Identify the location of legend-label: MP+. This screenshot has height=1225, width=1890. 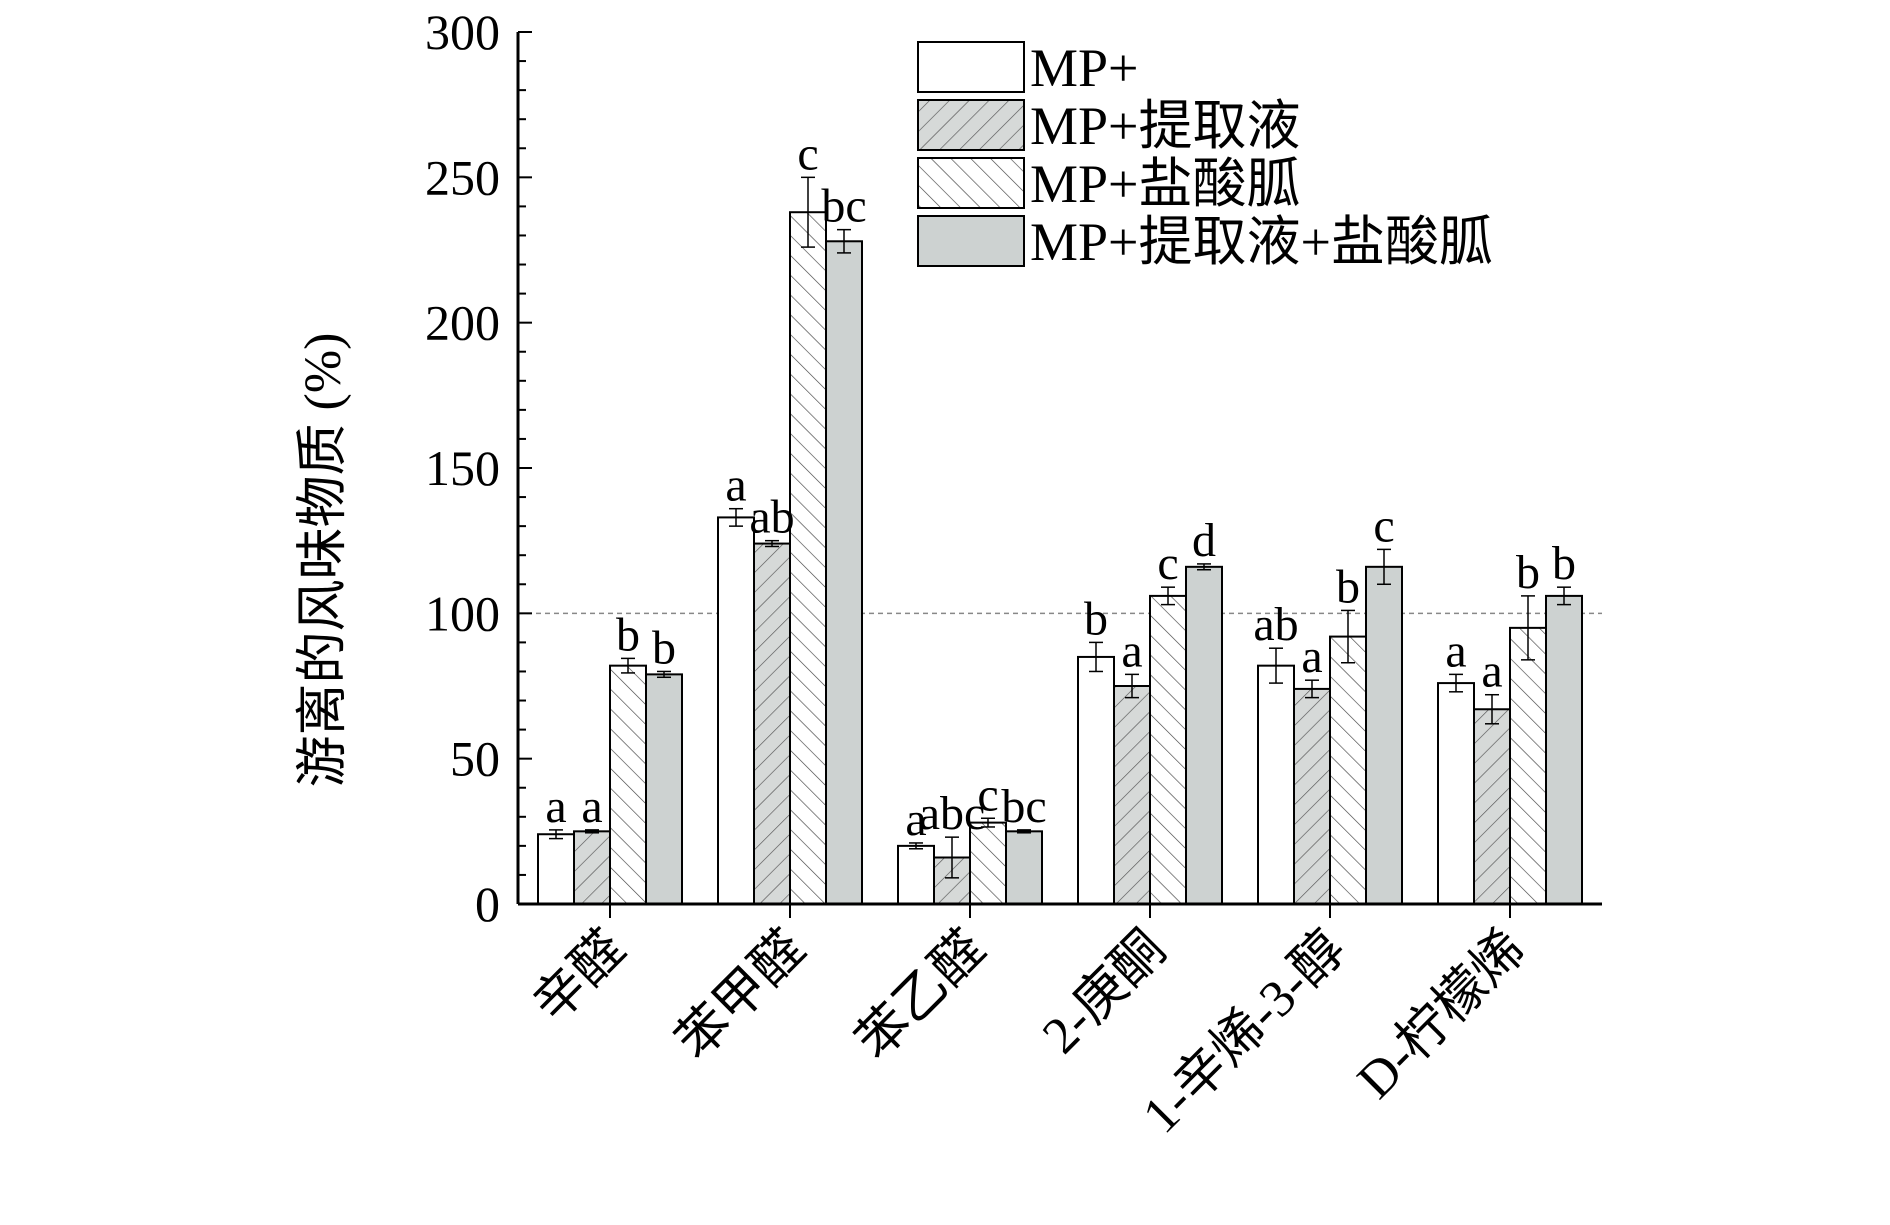
(1084, 68).